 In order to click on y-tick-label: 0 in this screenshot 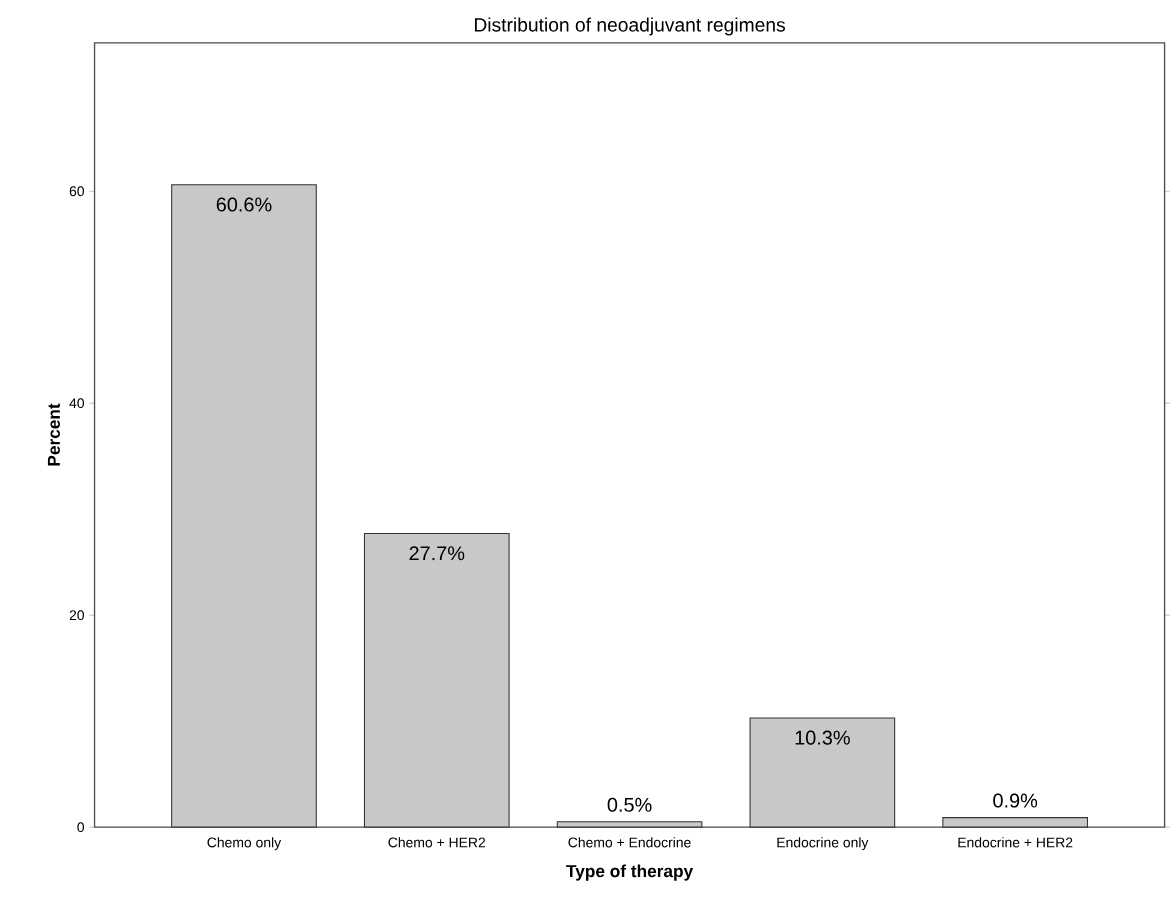, I will do `click(81, 827)`.